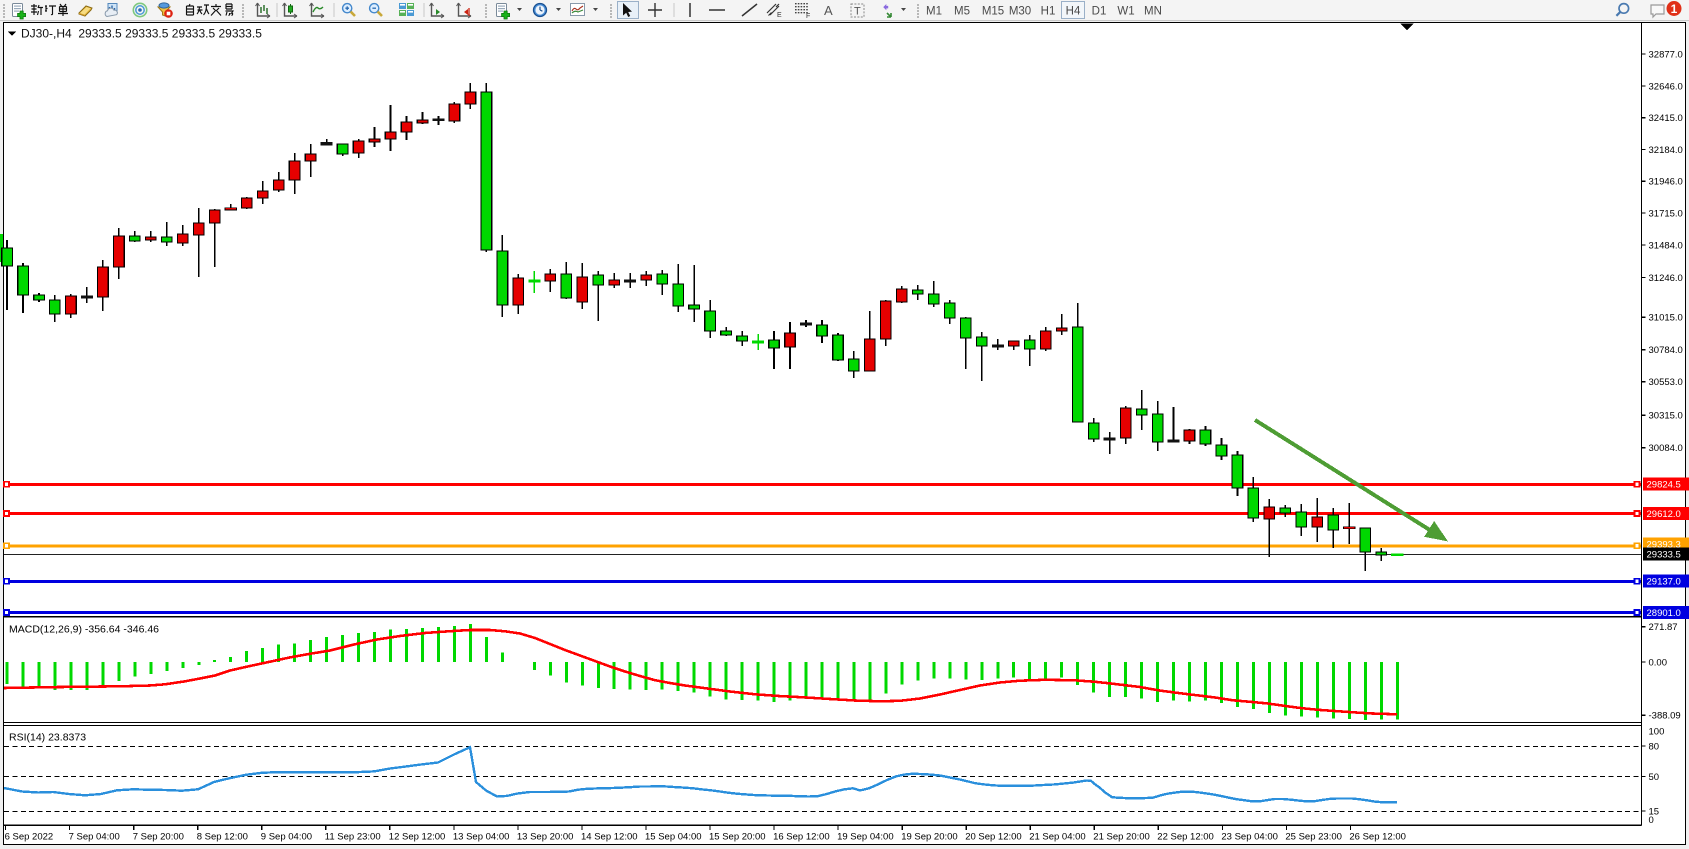 The width and height of the screenshot is (1689, 849). I want to click on svg-text: MACD(12,26,9) -356.64 -346.46, so click(84, 630).